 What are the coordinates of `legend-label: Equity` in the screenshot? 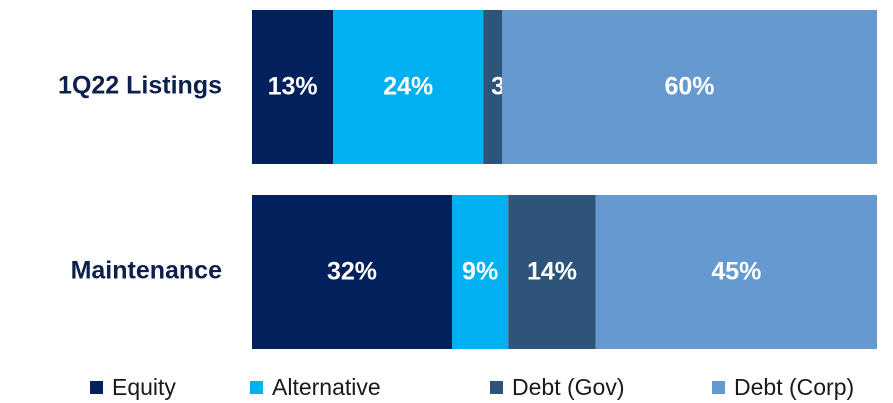 It's located at (144, 387).